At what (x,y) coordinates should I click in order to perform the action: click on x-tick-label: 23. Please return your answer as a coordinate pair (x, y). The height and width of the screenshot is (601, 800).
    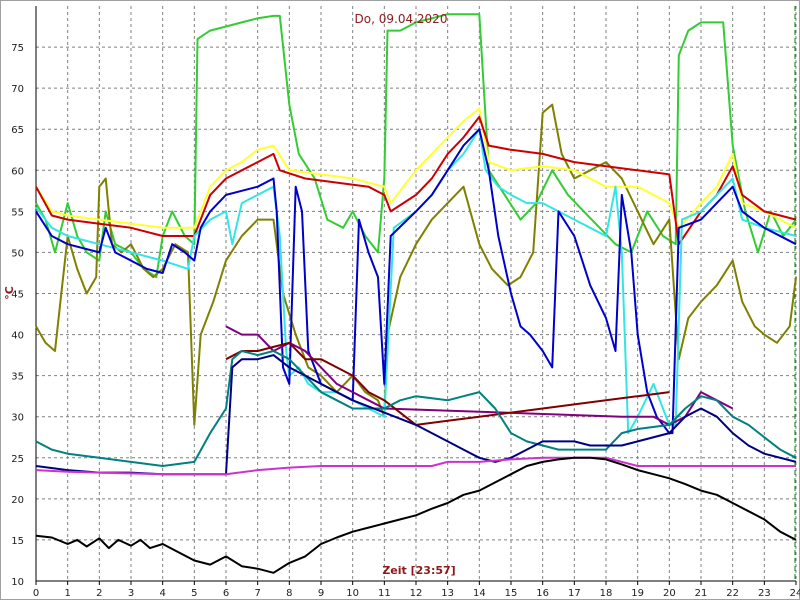
    Looking at the image, I should click on (764, 593).